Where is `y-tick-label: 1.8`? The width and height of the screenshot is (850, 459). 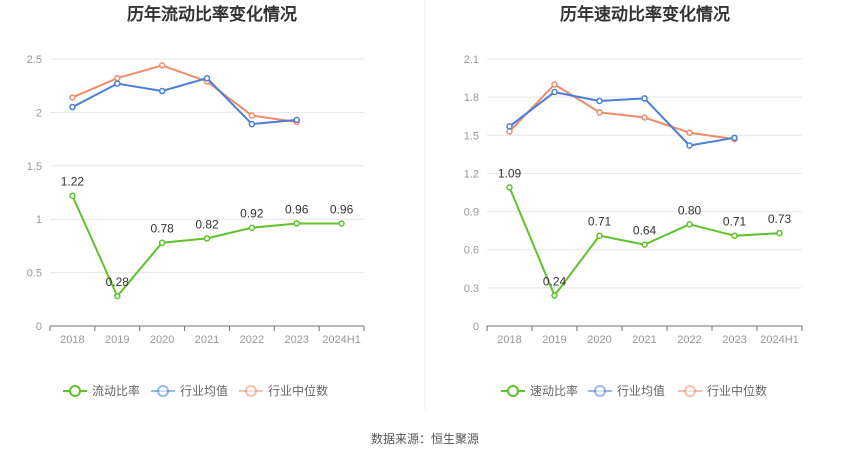 y-tick-label: 1.8 is located at coordinates (471, 98).